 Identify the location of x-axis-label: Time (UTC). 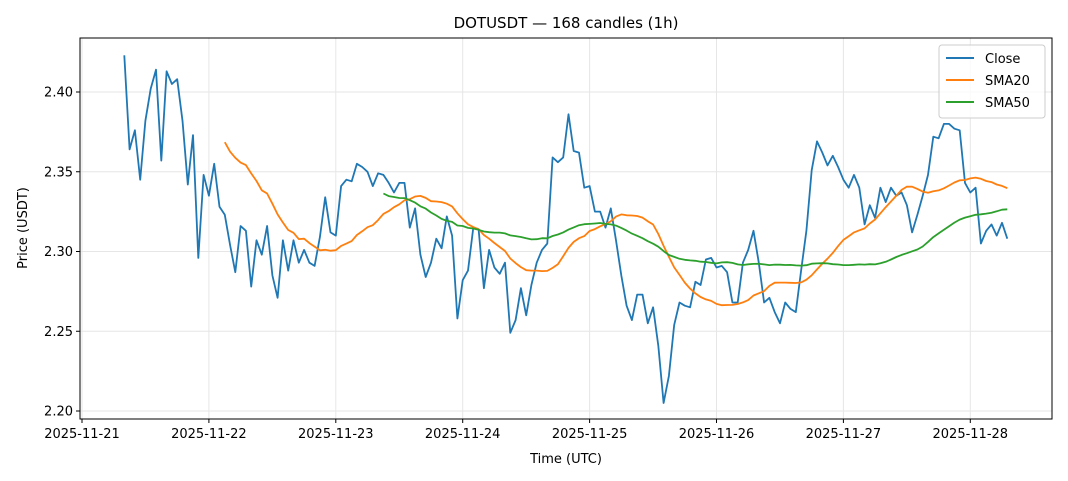
(565, 459).